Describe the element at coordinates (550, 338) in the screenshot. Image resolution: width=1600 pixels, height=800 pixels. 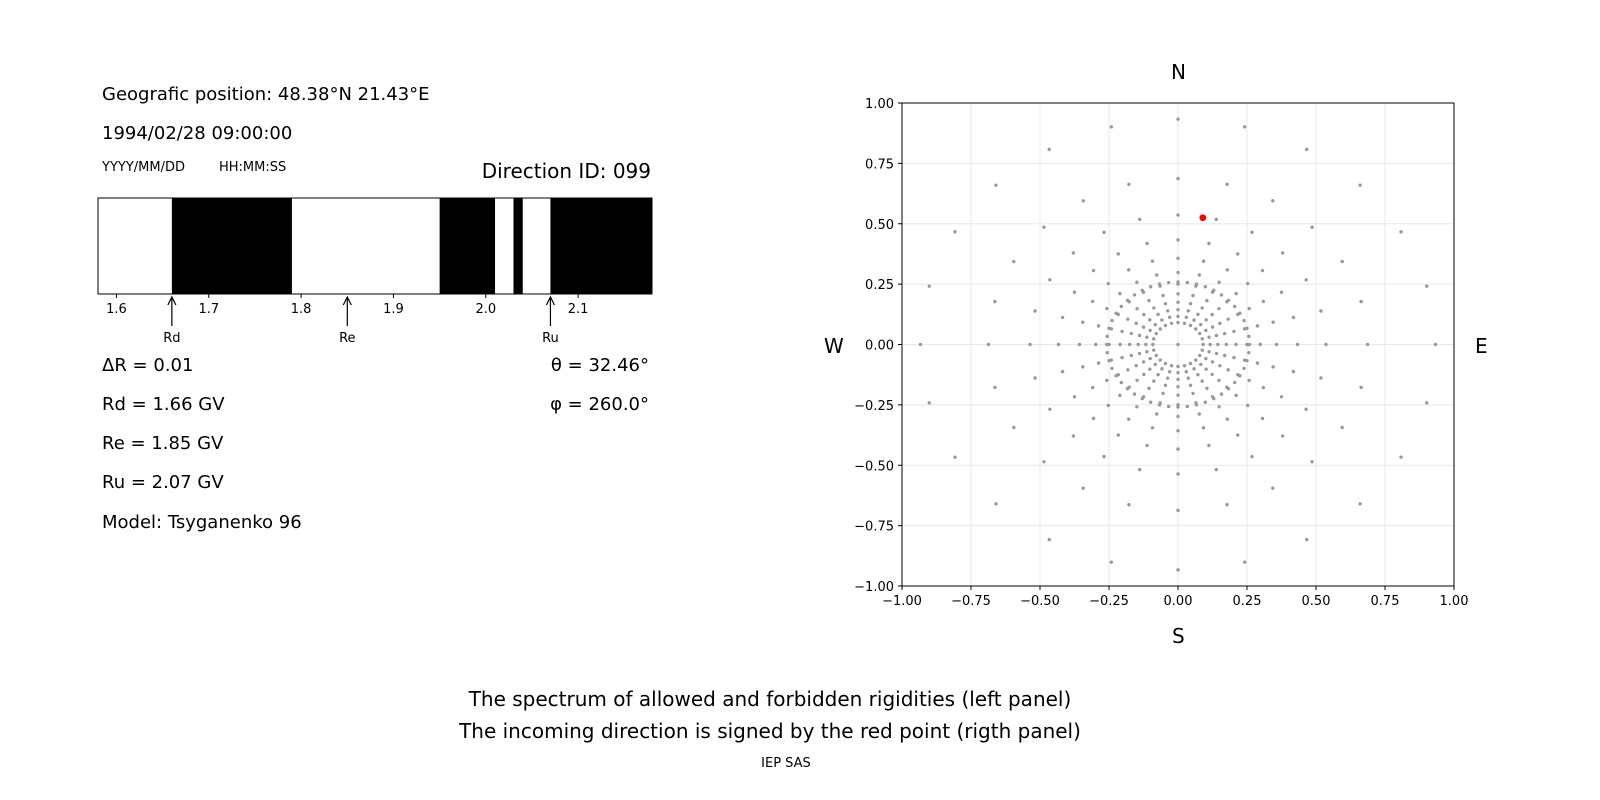
I see `marker-label-ru: Ru` at that location.